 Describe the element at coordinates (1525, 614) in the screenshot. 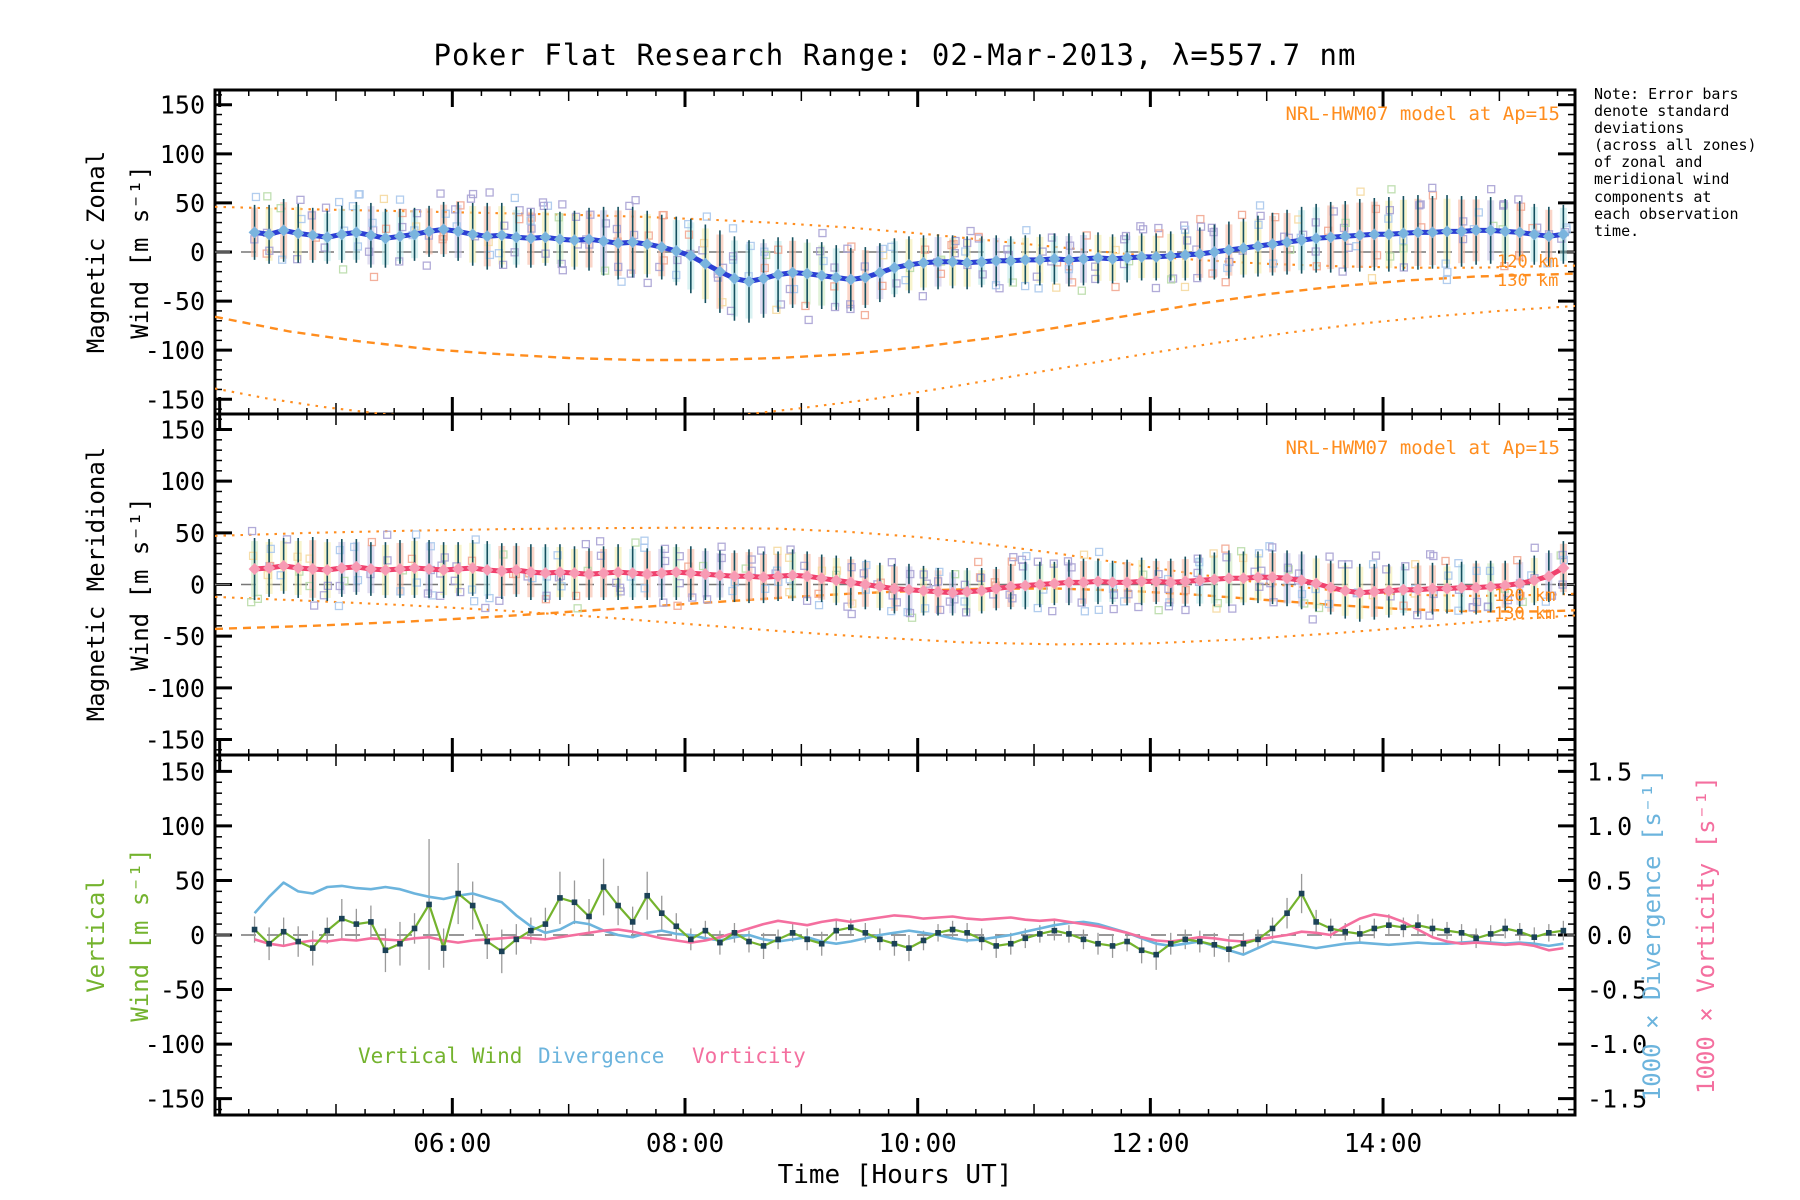

I see `alt-label-130km-meridional: 130 km` at that location.